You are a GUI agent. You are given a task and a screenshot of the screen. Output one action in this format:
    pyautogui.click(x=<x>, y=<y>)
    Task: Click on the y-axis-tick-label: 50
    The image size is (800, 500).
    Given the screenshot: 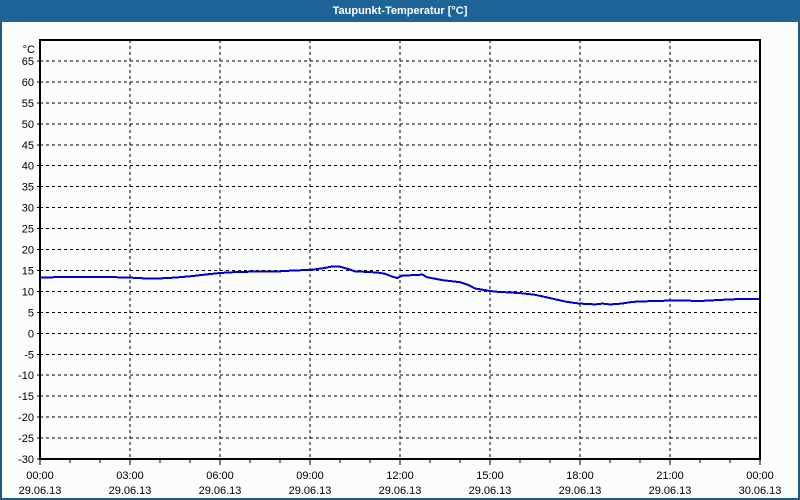 What is the action you would take?
    pyautogui.click(x=28, y=125)
    